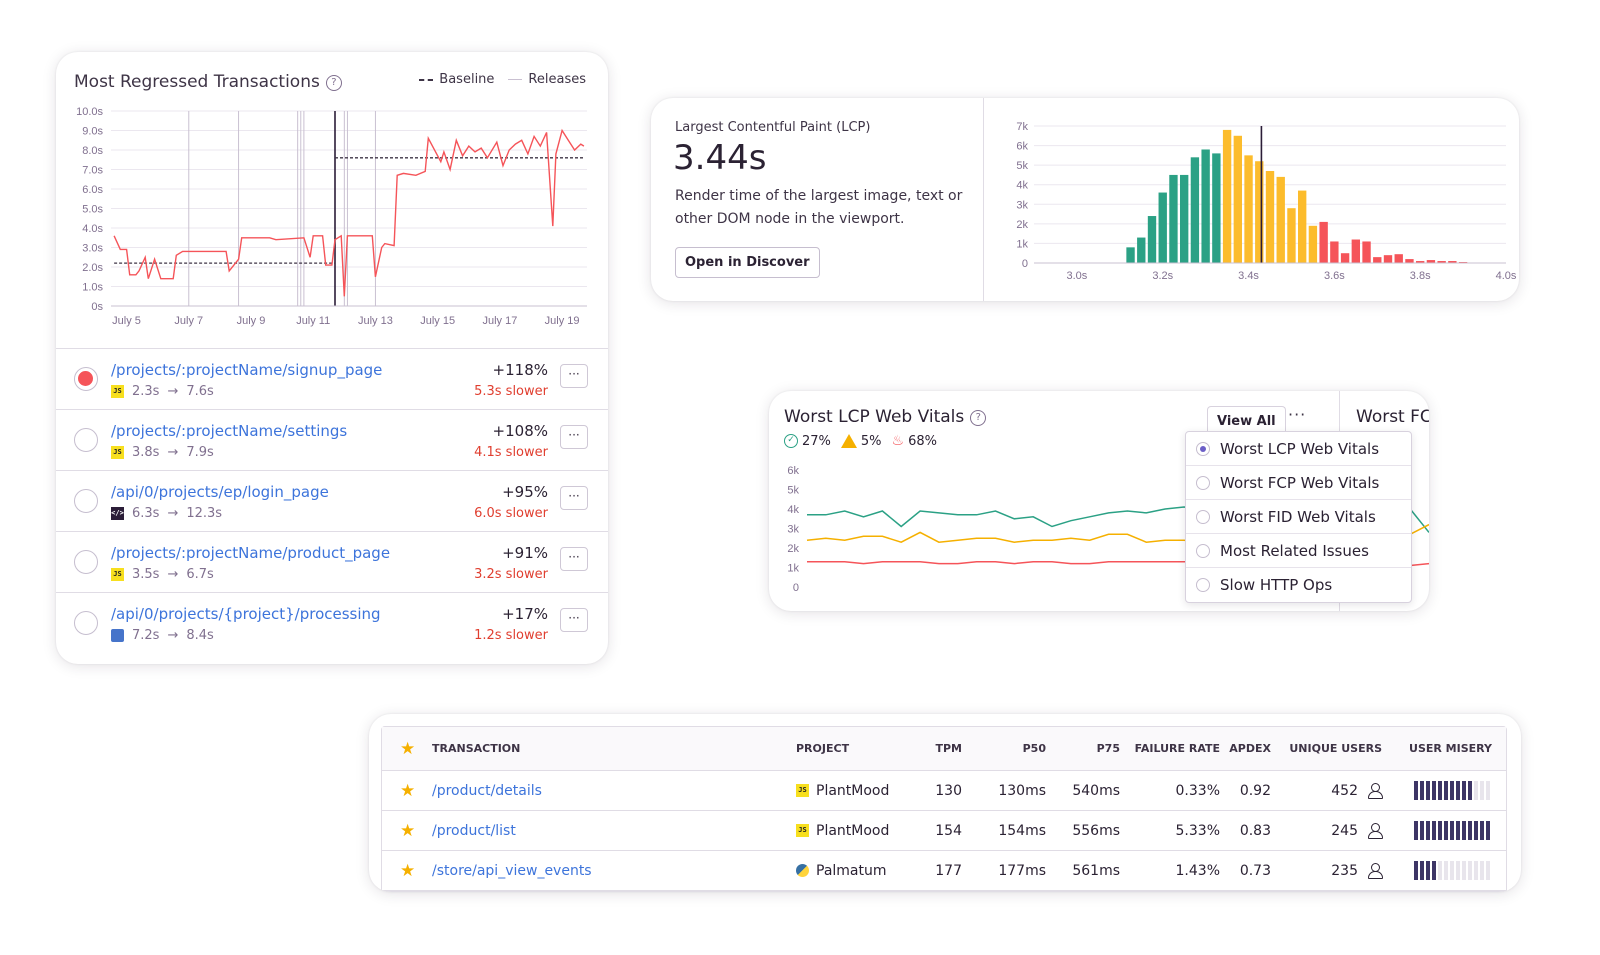 The height and width of the screenshot is (955, 1600). What do you see at coordinates (1450, 748) in the screenshot?
I see `header-user-misery: USER MISERY` at bounding box center [1450, 748].